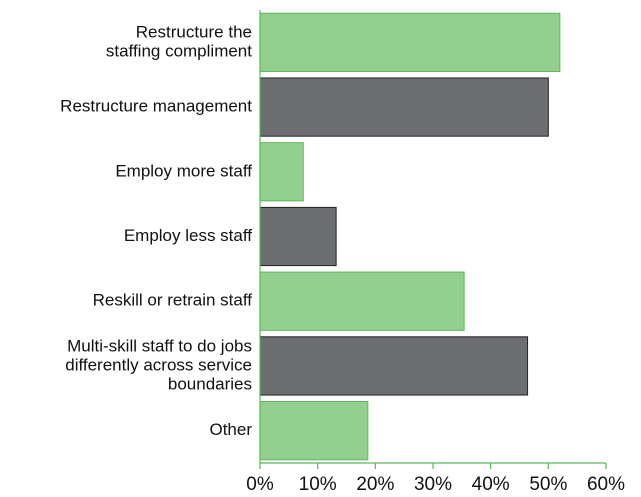  Describe the element at coordinates (183, 170) in the screenshot. I see `y-tick-label: Employ more staff` at that location.